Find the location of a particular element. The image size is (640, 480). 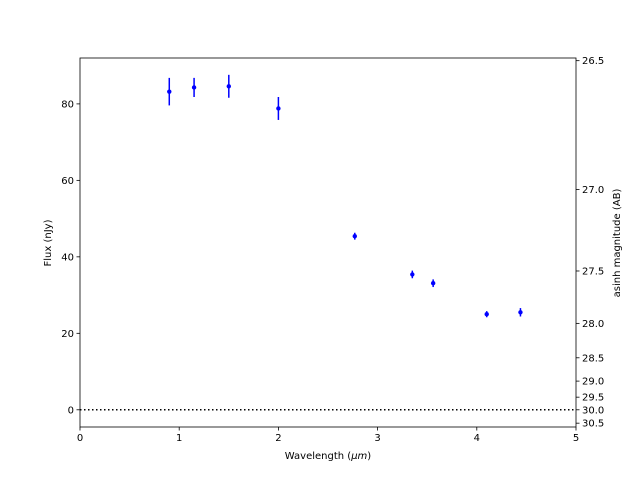

y-axis-right-label: asinh magnitude (AB) is located at coordinates (617, 243).